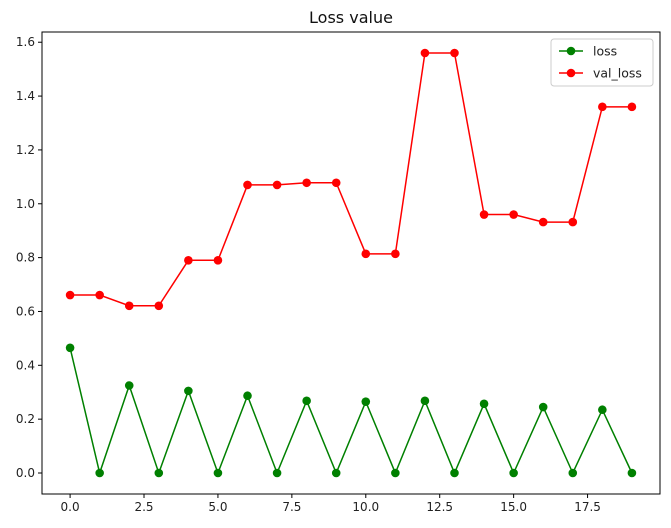 The height and width of the screenshot is (528, 671). Describe the element at coordinates (25, 204) in the screenshot. I see `y-tick-label: 1.0` at that location.